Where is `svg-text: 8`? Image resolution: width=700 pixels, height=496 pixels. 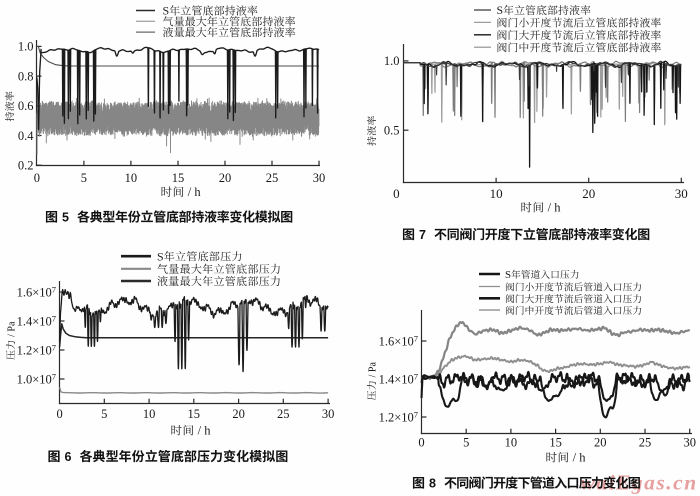 svg-text: 8 is located at coordinates (431, 484).